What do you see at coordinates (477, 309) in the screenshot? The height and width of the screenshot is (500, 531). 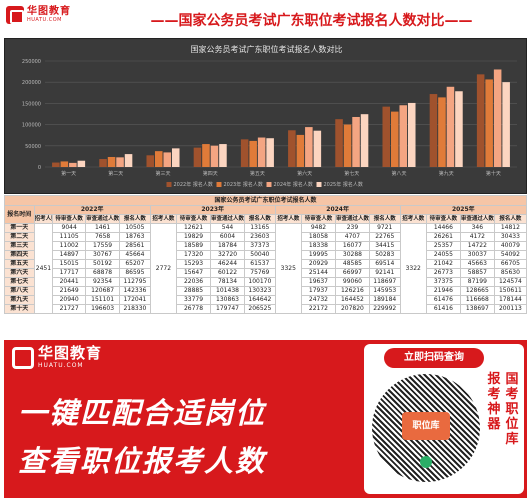 I see `table-cell: 138697` at bounding box center [477, 309].